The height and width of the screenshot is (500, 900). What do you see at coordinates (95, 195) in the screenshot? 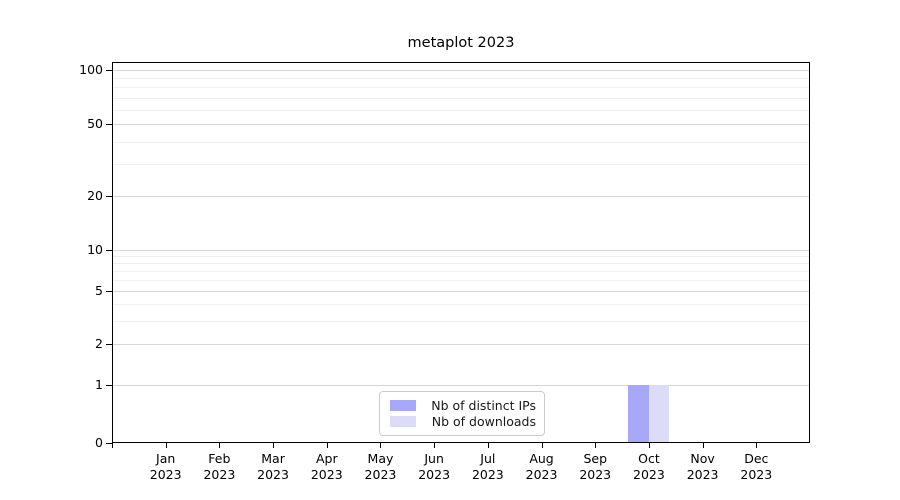
I see `y-tick-label: 20` at bounding box center [95, 195].